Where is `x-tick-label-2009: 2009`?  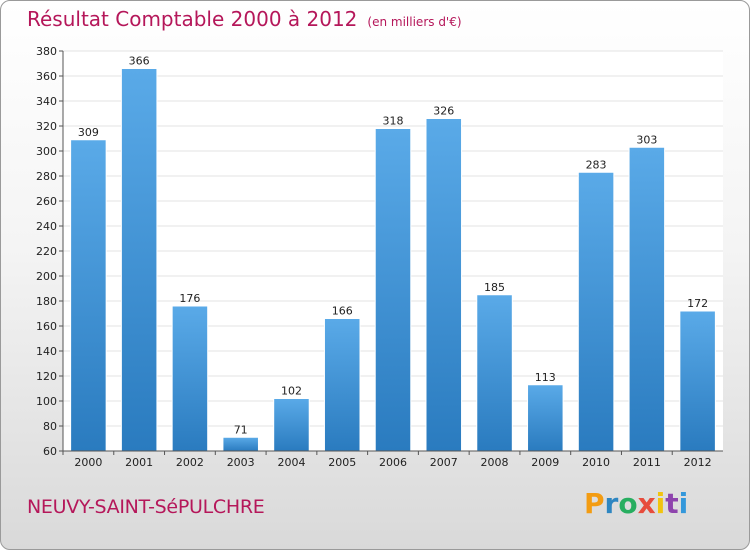 x-tick-label-2009: 2009 is located at coordinates (545, 462).